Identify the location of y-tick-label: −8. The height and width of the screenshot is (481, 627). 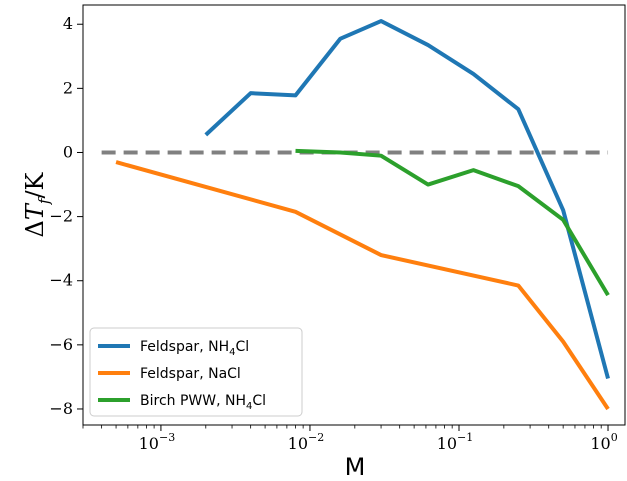
(61, 408).